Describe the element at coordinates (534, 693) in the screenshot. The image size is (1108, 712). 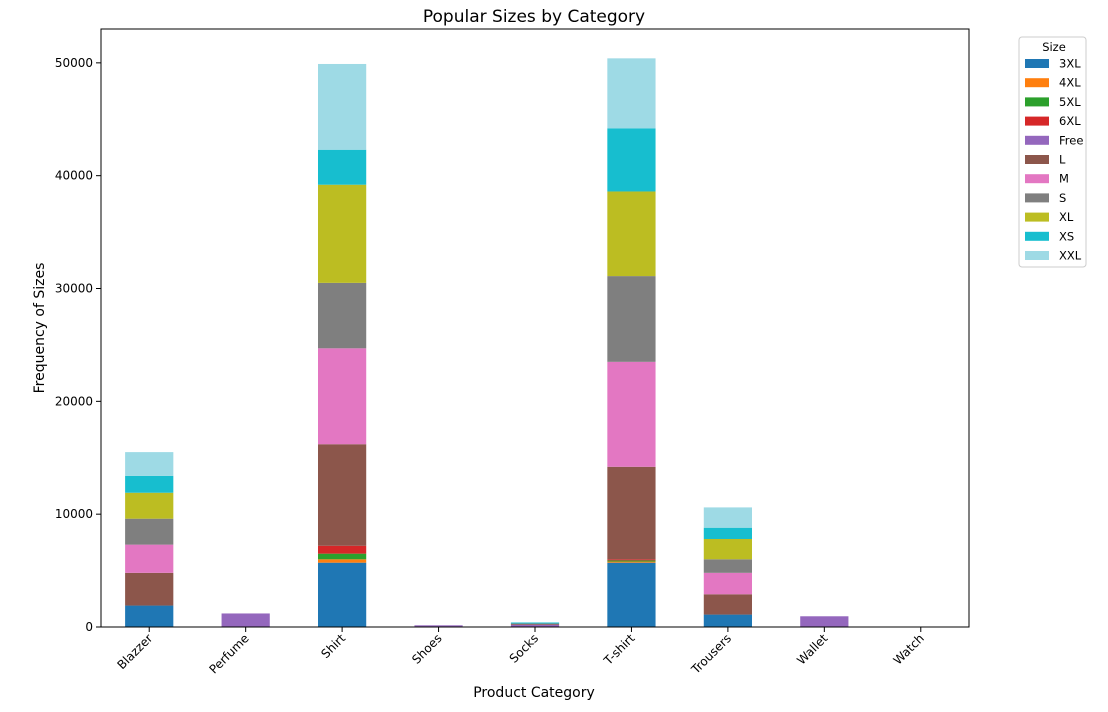
I see `x-axis-title: Product Category` at that location.